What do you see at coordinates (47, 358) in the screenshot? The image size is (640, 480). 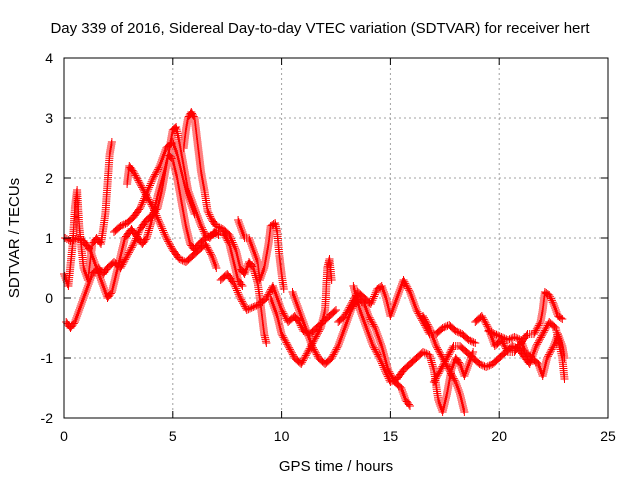 I see `y-tick-label: -1` at bounding box center [47, 358].